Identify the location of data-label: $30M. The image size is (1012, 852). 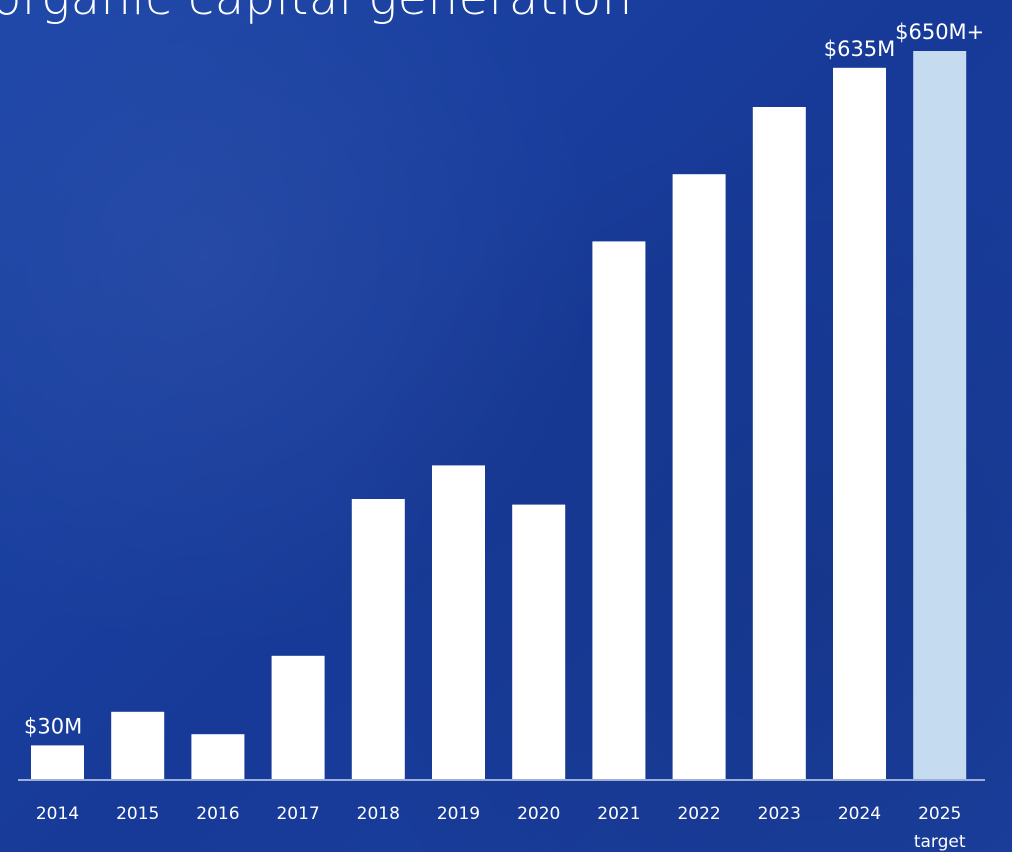
(53, 726).